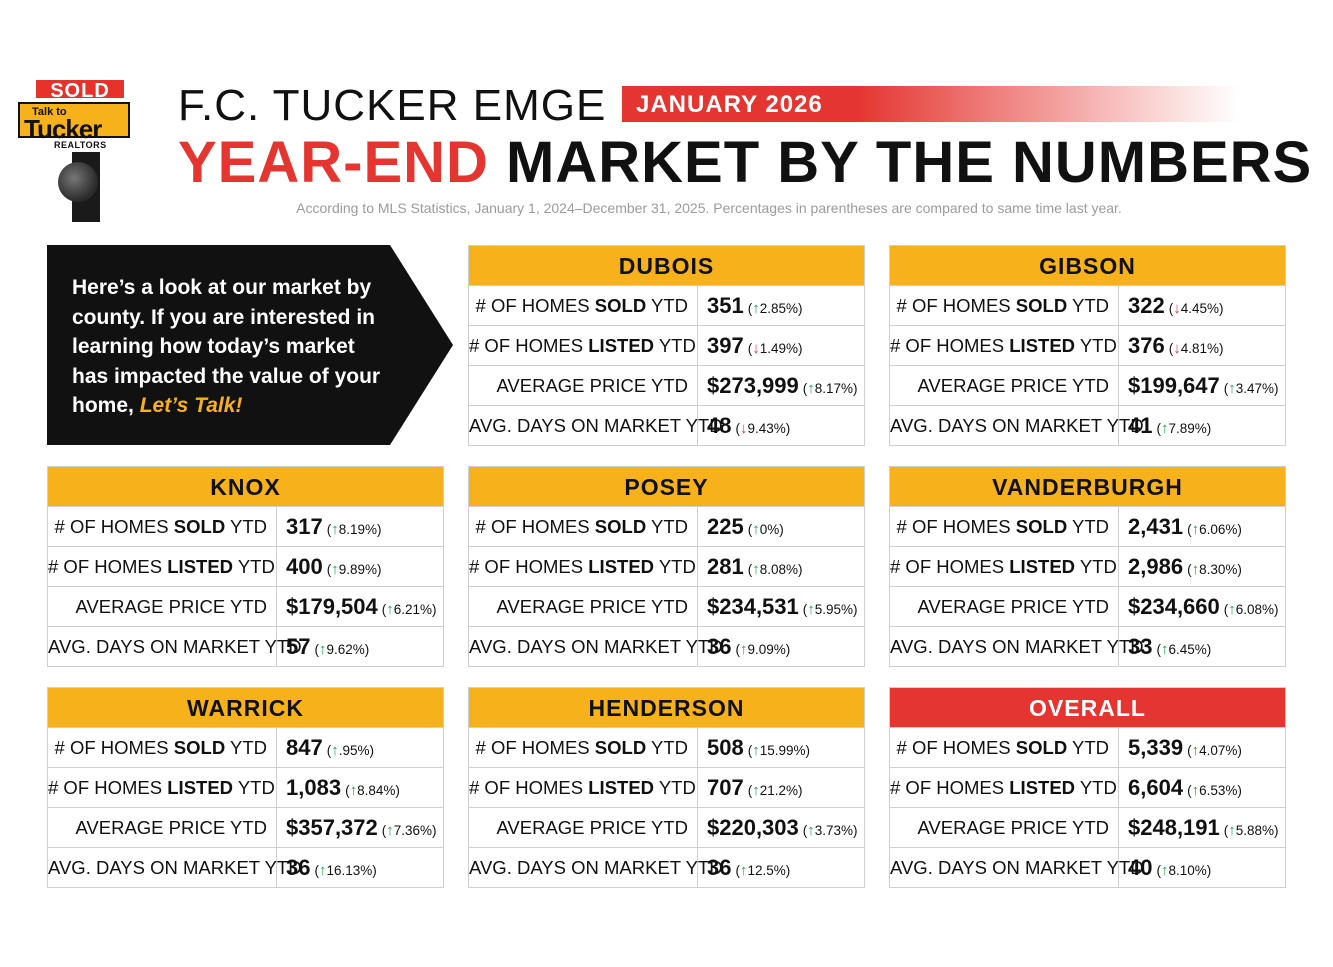 This screenshot has height=967, width=1333. Describe the element at coordinates (80, 145) in the screenshot. I see `logo-realtors-text: REALTORS` at that location.